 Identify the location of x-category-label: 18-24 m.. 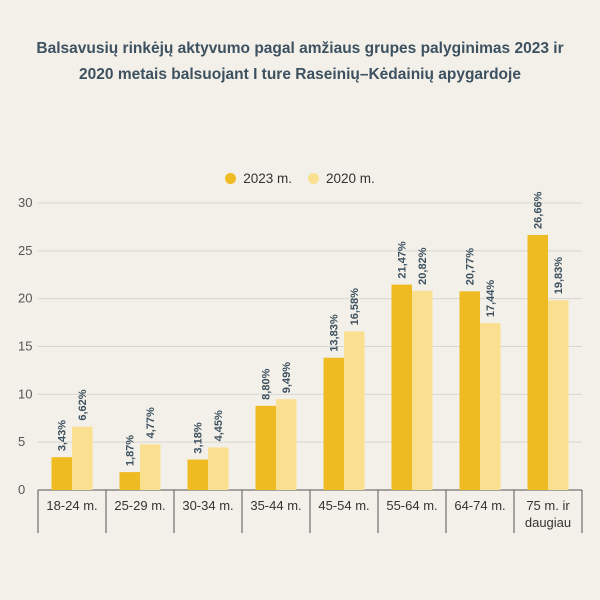
(71, 505).